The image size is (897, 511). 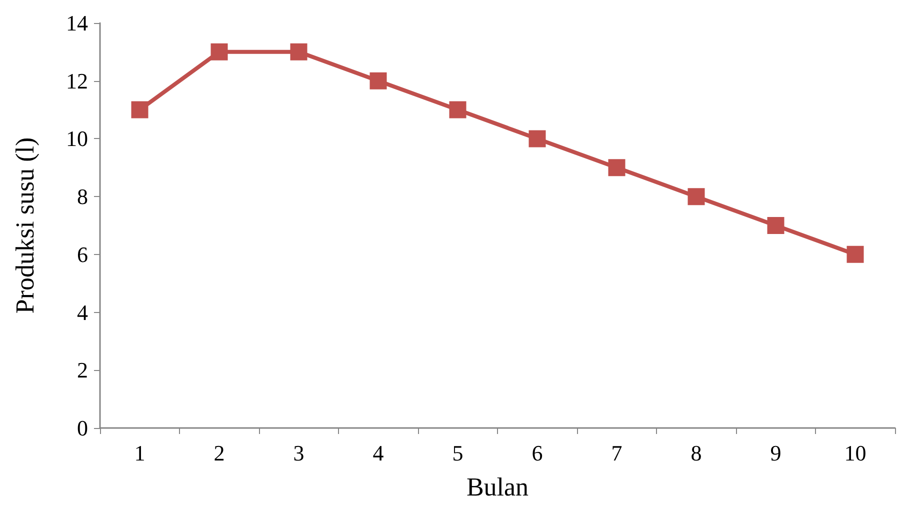 I want to click on y-tick-label: 2, so click(x=82, y=370).